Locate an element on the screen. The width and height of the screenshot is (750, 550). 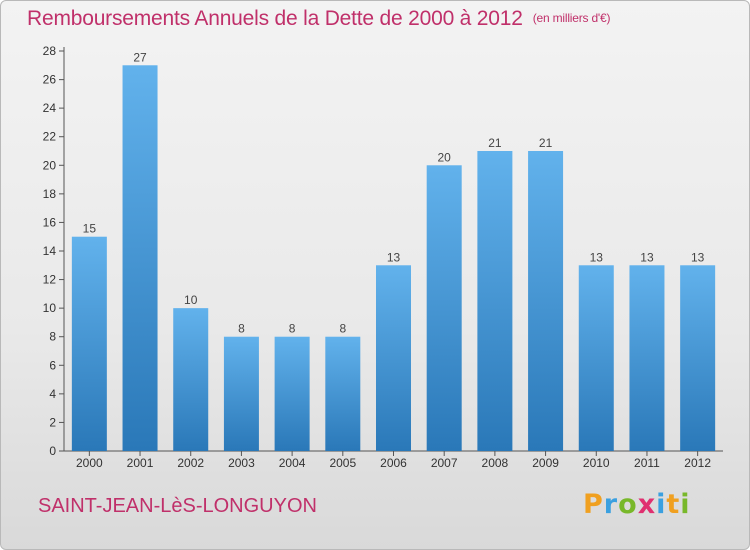
y-tick-label: 16 is located at coordinates (50, 222).